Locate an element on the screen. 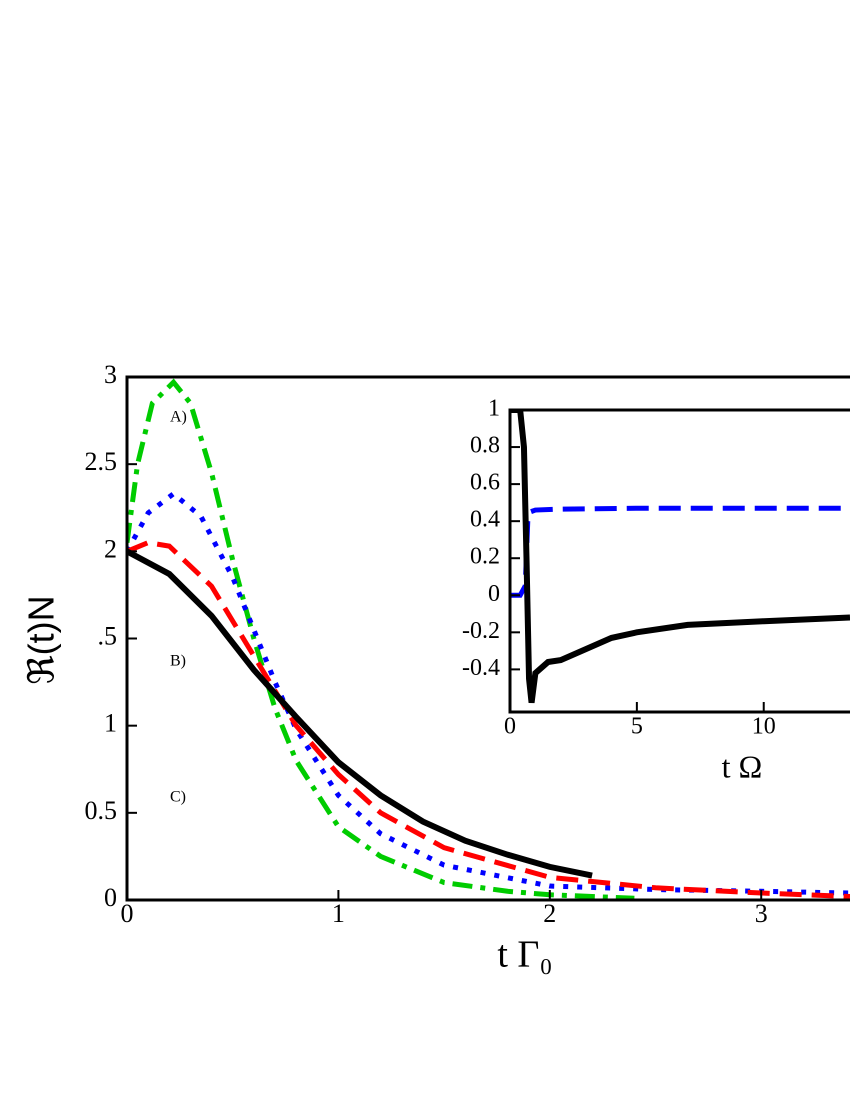 This screenshot has width=850, height=1100. annotation: C) is located at coordinates (178, 797).